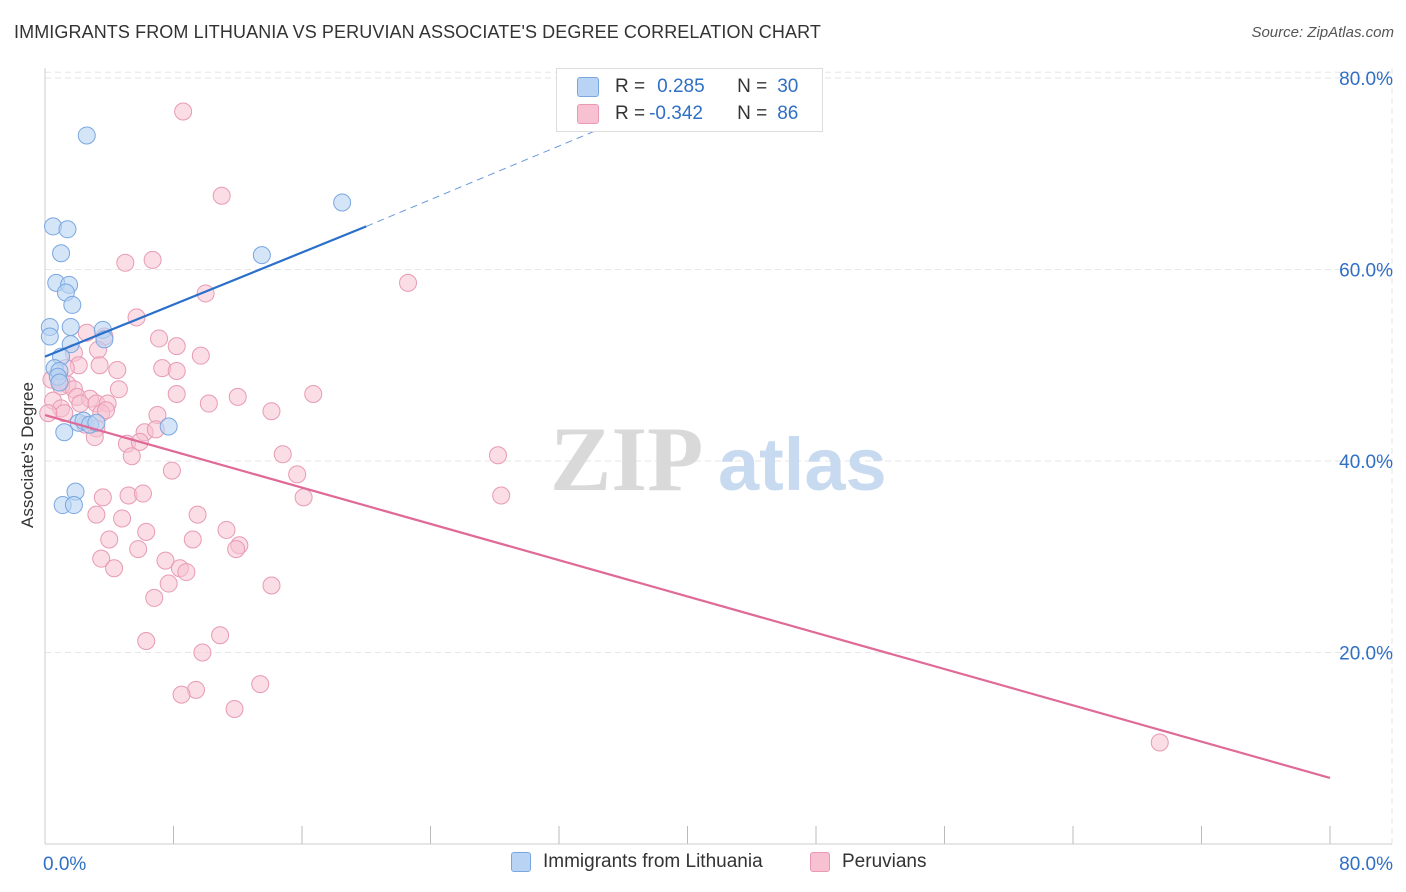 Image resolution: width=1406 pixels, height=892 pixels. What do you see at coordinates (64, 864) in the screenshot?
I see `x-tick-label: 0.0%` at bounding box center [64, 864].